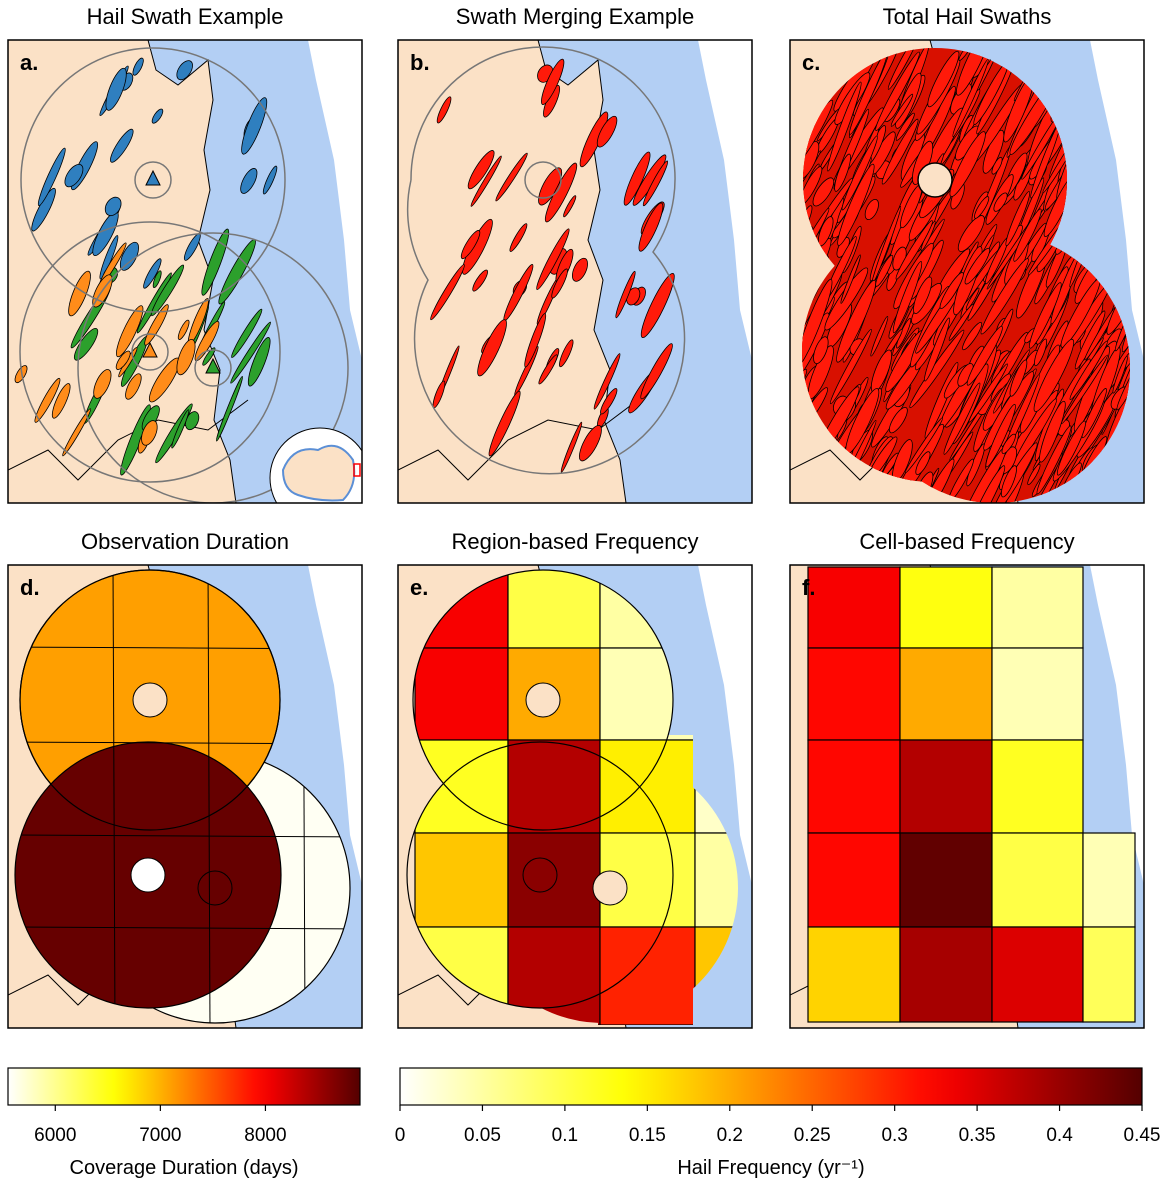  Describe the element at coordinates (318, 473) in the screenshot. I see `globe-land` at that location.